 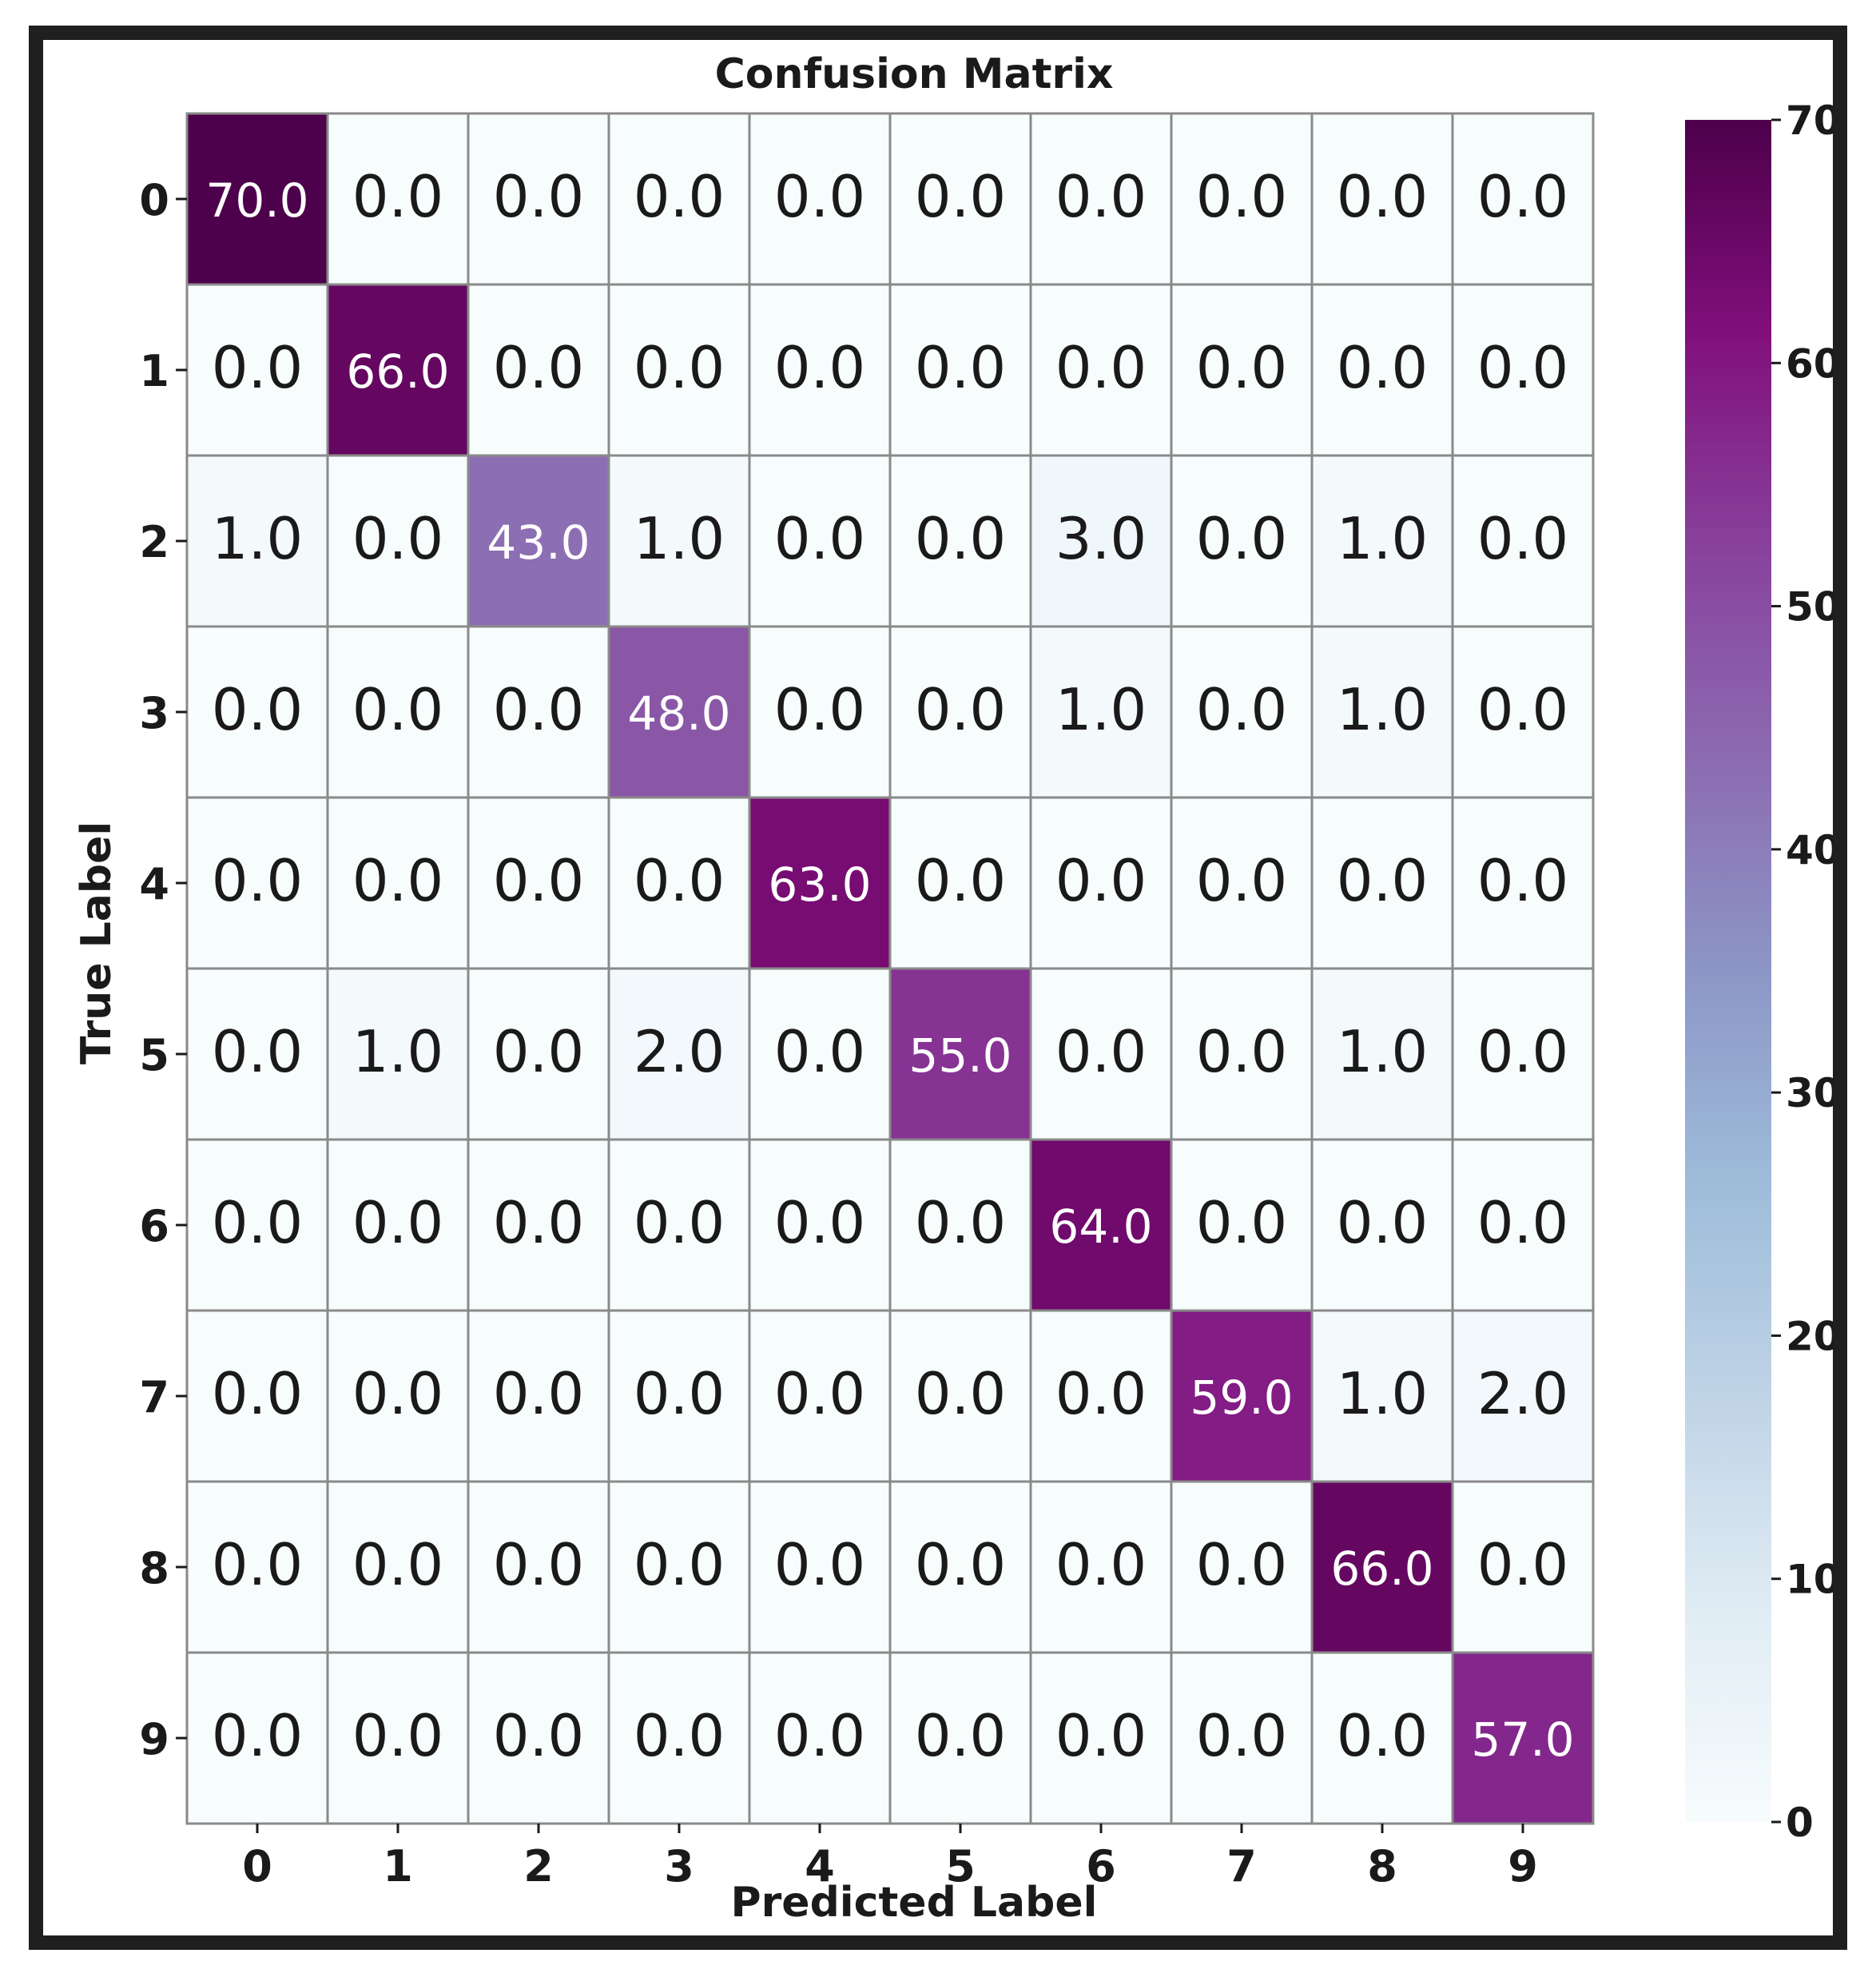 I want to click on colorbar-tick-label-20: 20, so click(x=1809, y=1336).